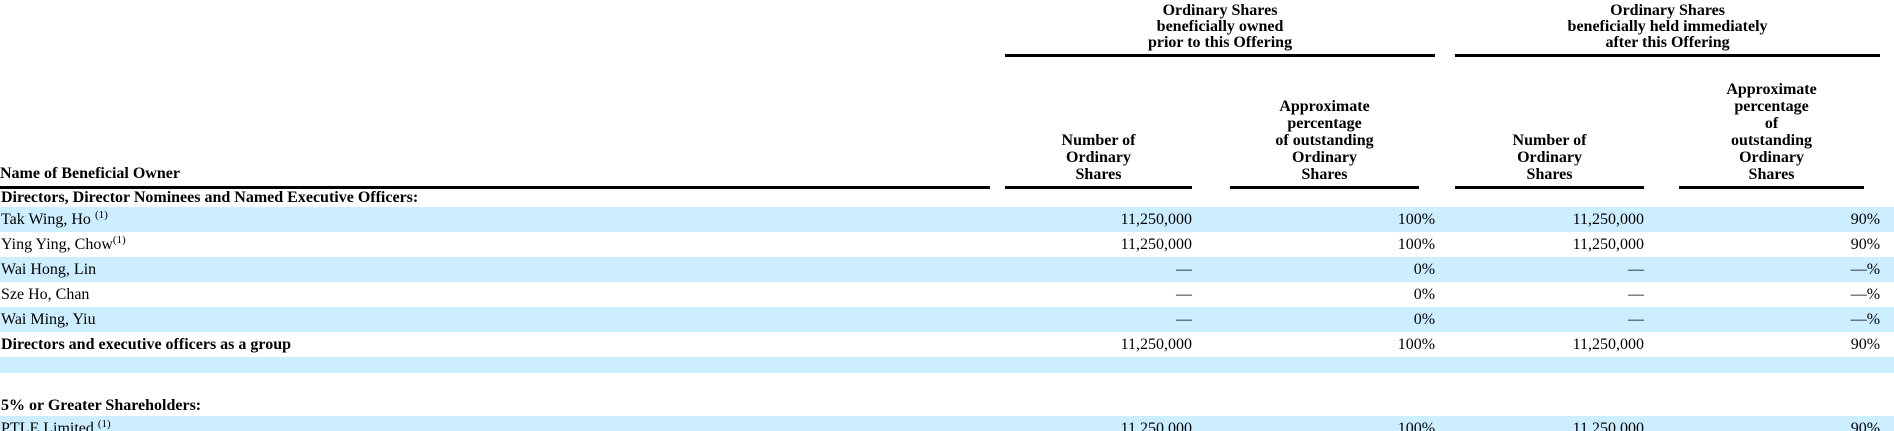 Image resolution: width=1894 pixels, height=431 pixels. What do you see at coordinates (1887, 27) in the screenshot?
I see `group-header-margin` at bounding box center [1887, 27].